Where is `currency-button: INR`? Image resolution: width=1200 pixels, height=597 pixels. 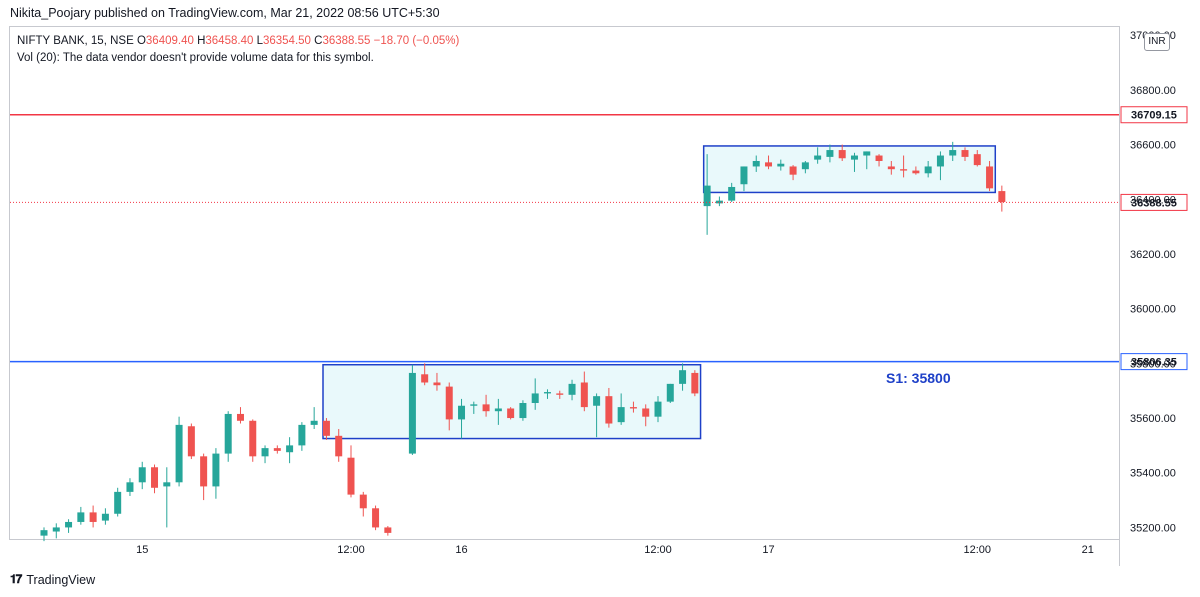 currency-button: INR is located at coordinates (1157, 42).